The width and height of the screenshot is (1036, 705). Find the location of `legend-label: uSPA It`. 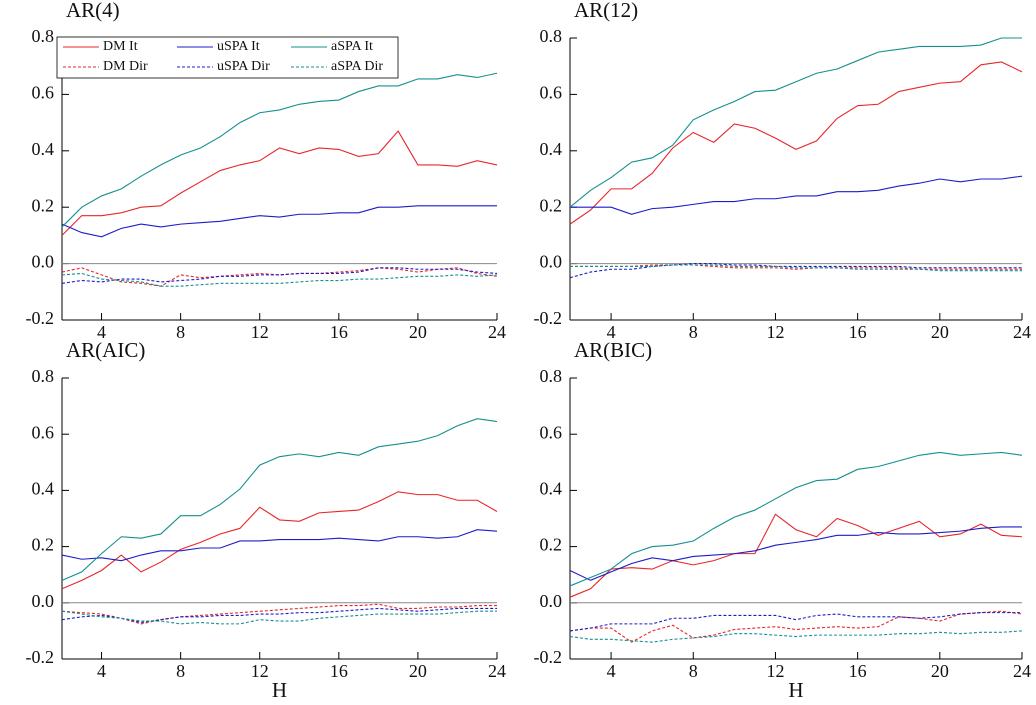

legend-label: uSPA It is located at coordinates (238, 46).